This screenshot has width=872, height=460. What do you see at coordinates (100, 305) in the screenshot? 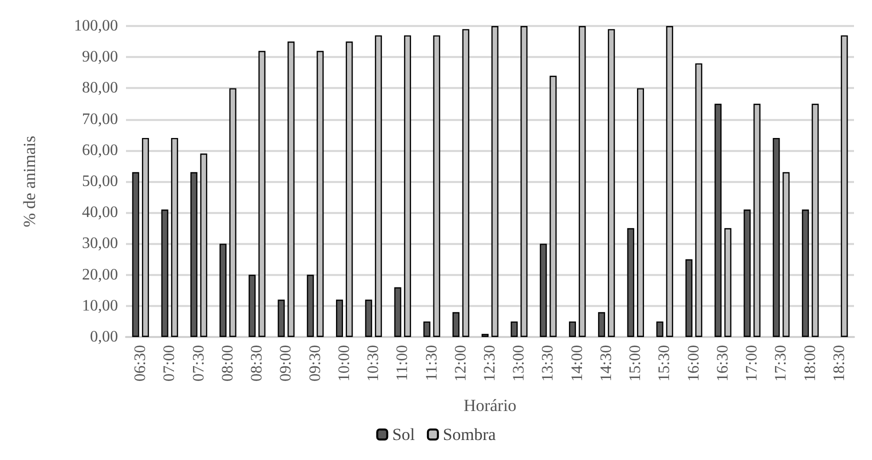
I see `y-tick-label: 10,00` at bounding box center [100, 305].